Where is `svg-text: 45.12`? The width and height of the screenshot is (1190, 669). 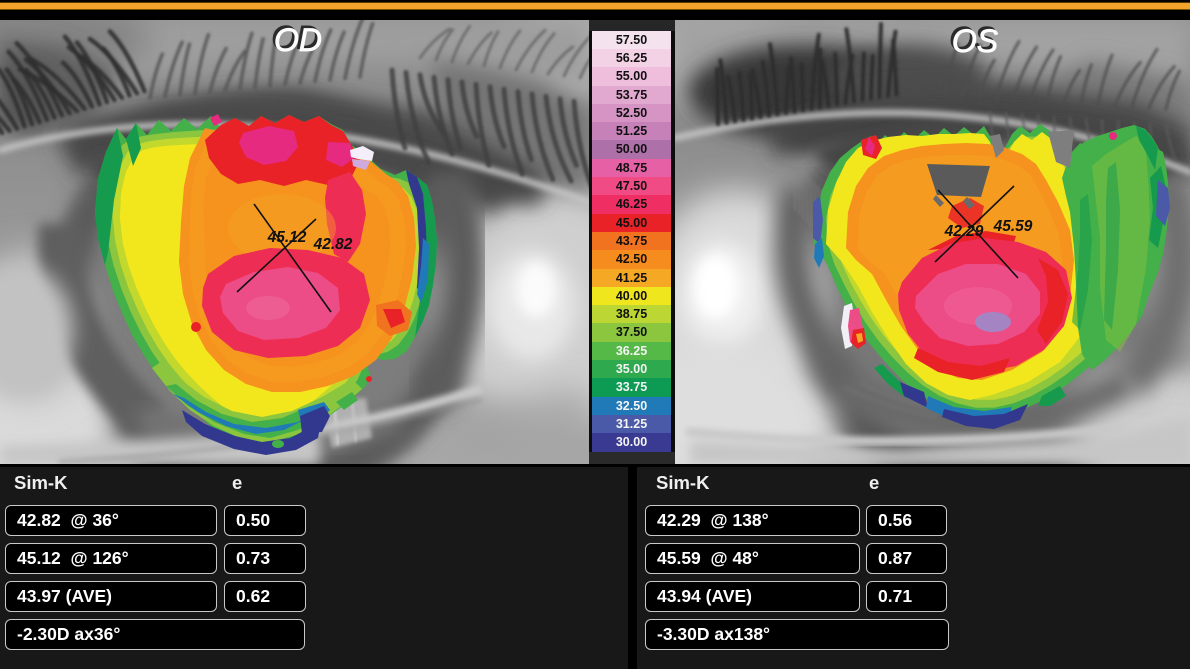 svg-text: 45.12 is located at coordinates (287, 237).